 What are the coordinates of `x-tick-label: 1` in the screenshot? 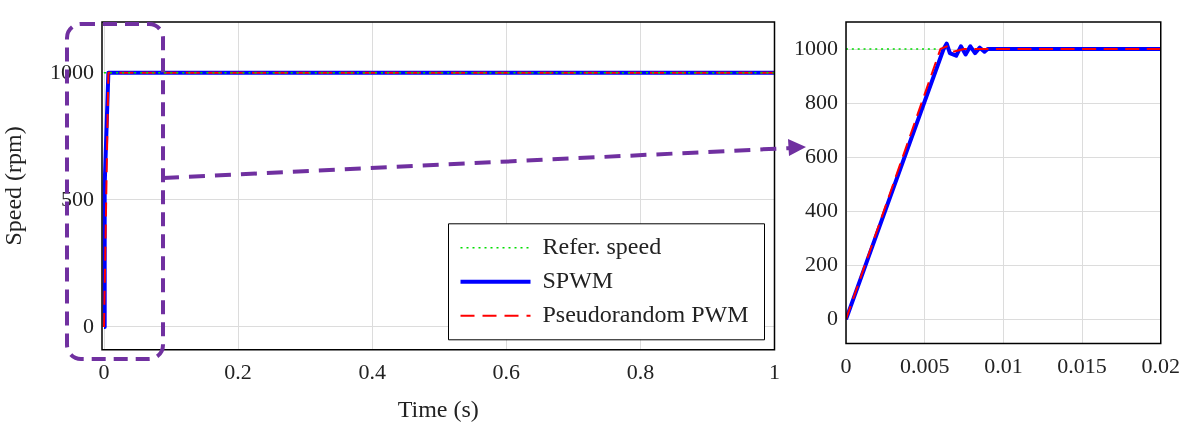 It's located at (774, 371).